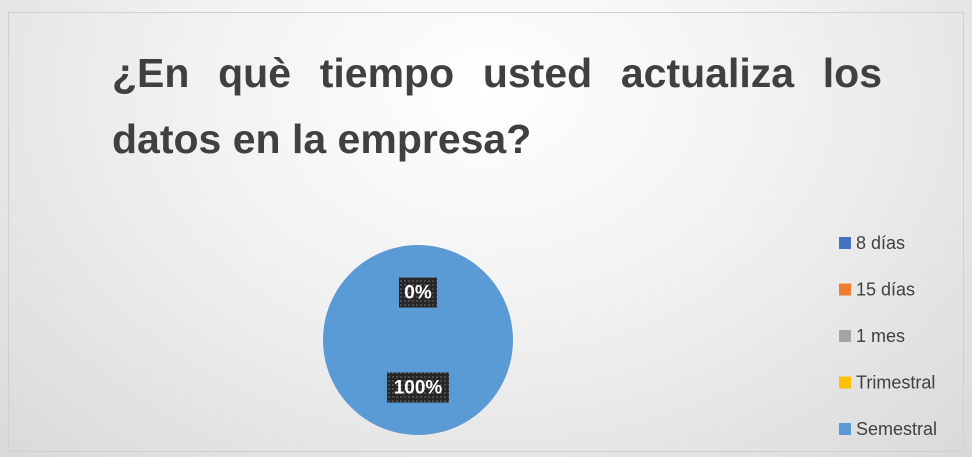 Image resolution: width=972 pixels, height=457 pixels. Describe the element at coordinates (895, 382) in the screenshot. I see `legend-label: Trimestral` at that location.